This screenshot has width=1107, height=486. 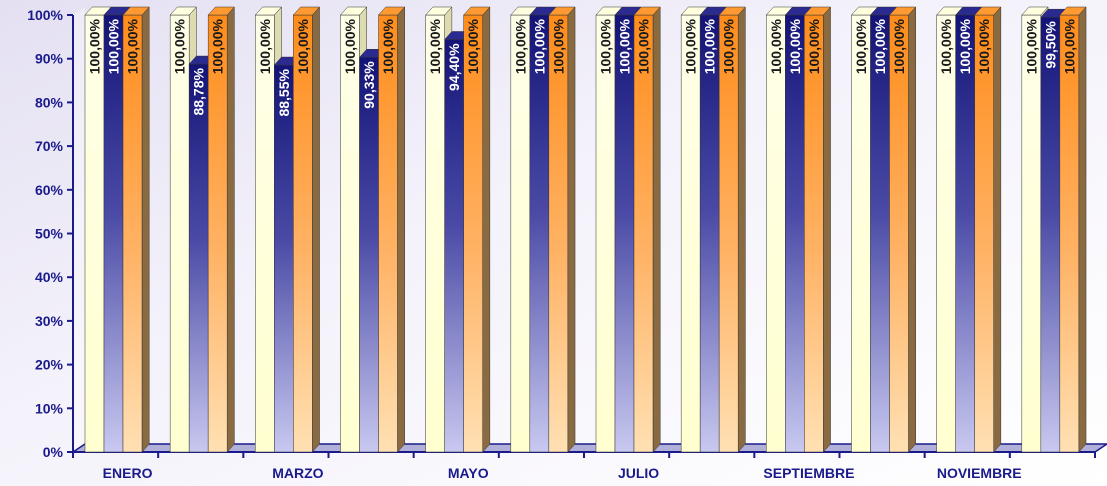 What do you see at coordinates (49, 277) in the screenshot?
I see `y-tick-label: 40%` at bounding box center [49, 277].